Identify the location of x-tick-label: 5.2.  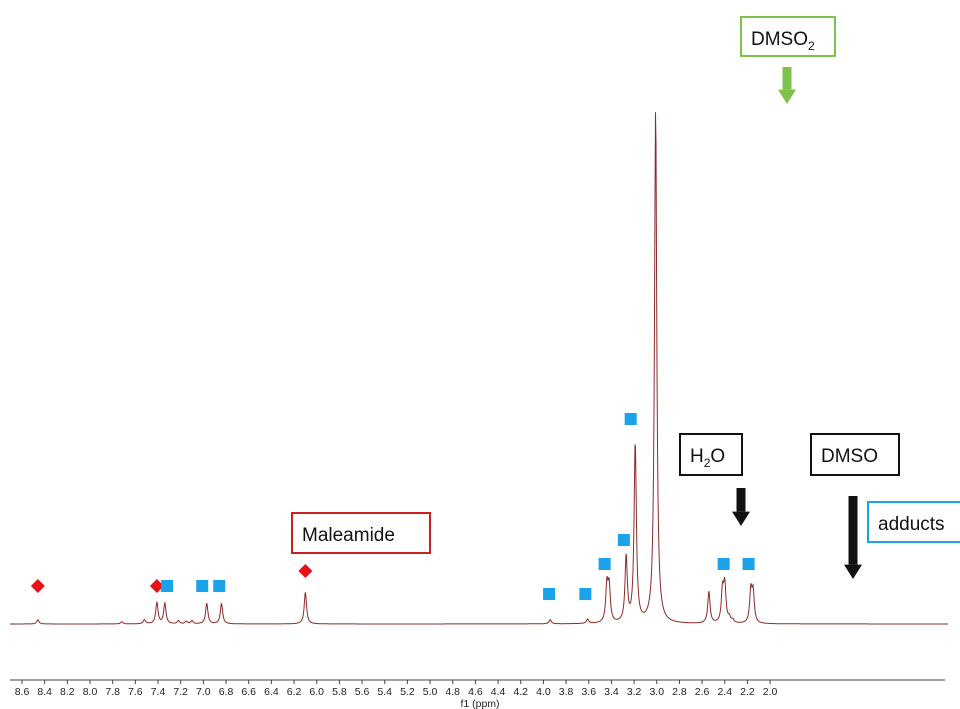
(407, 692).